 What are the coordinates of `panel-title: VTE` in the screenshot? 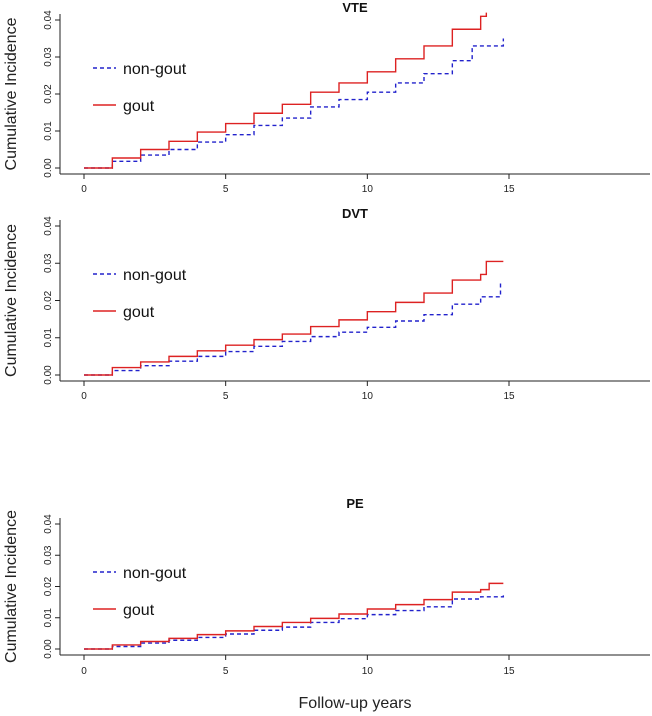 It's located at (355, 7).